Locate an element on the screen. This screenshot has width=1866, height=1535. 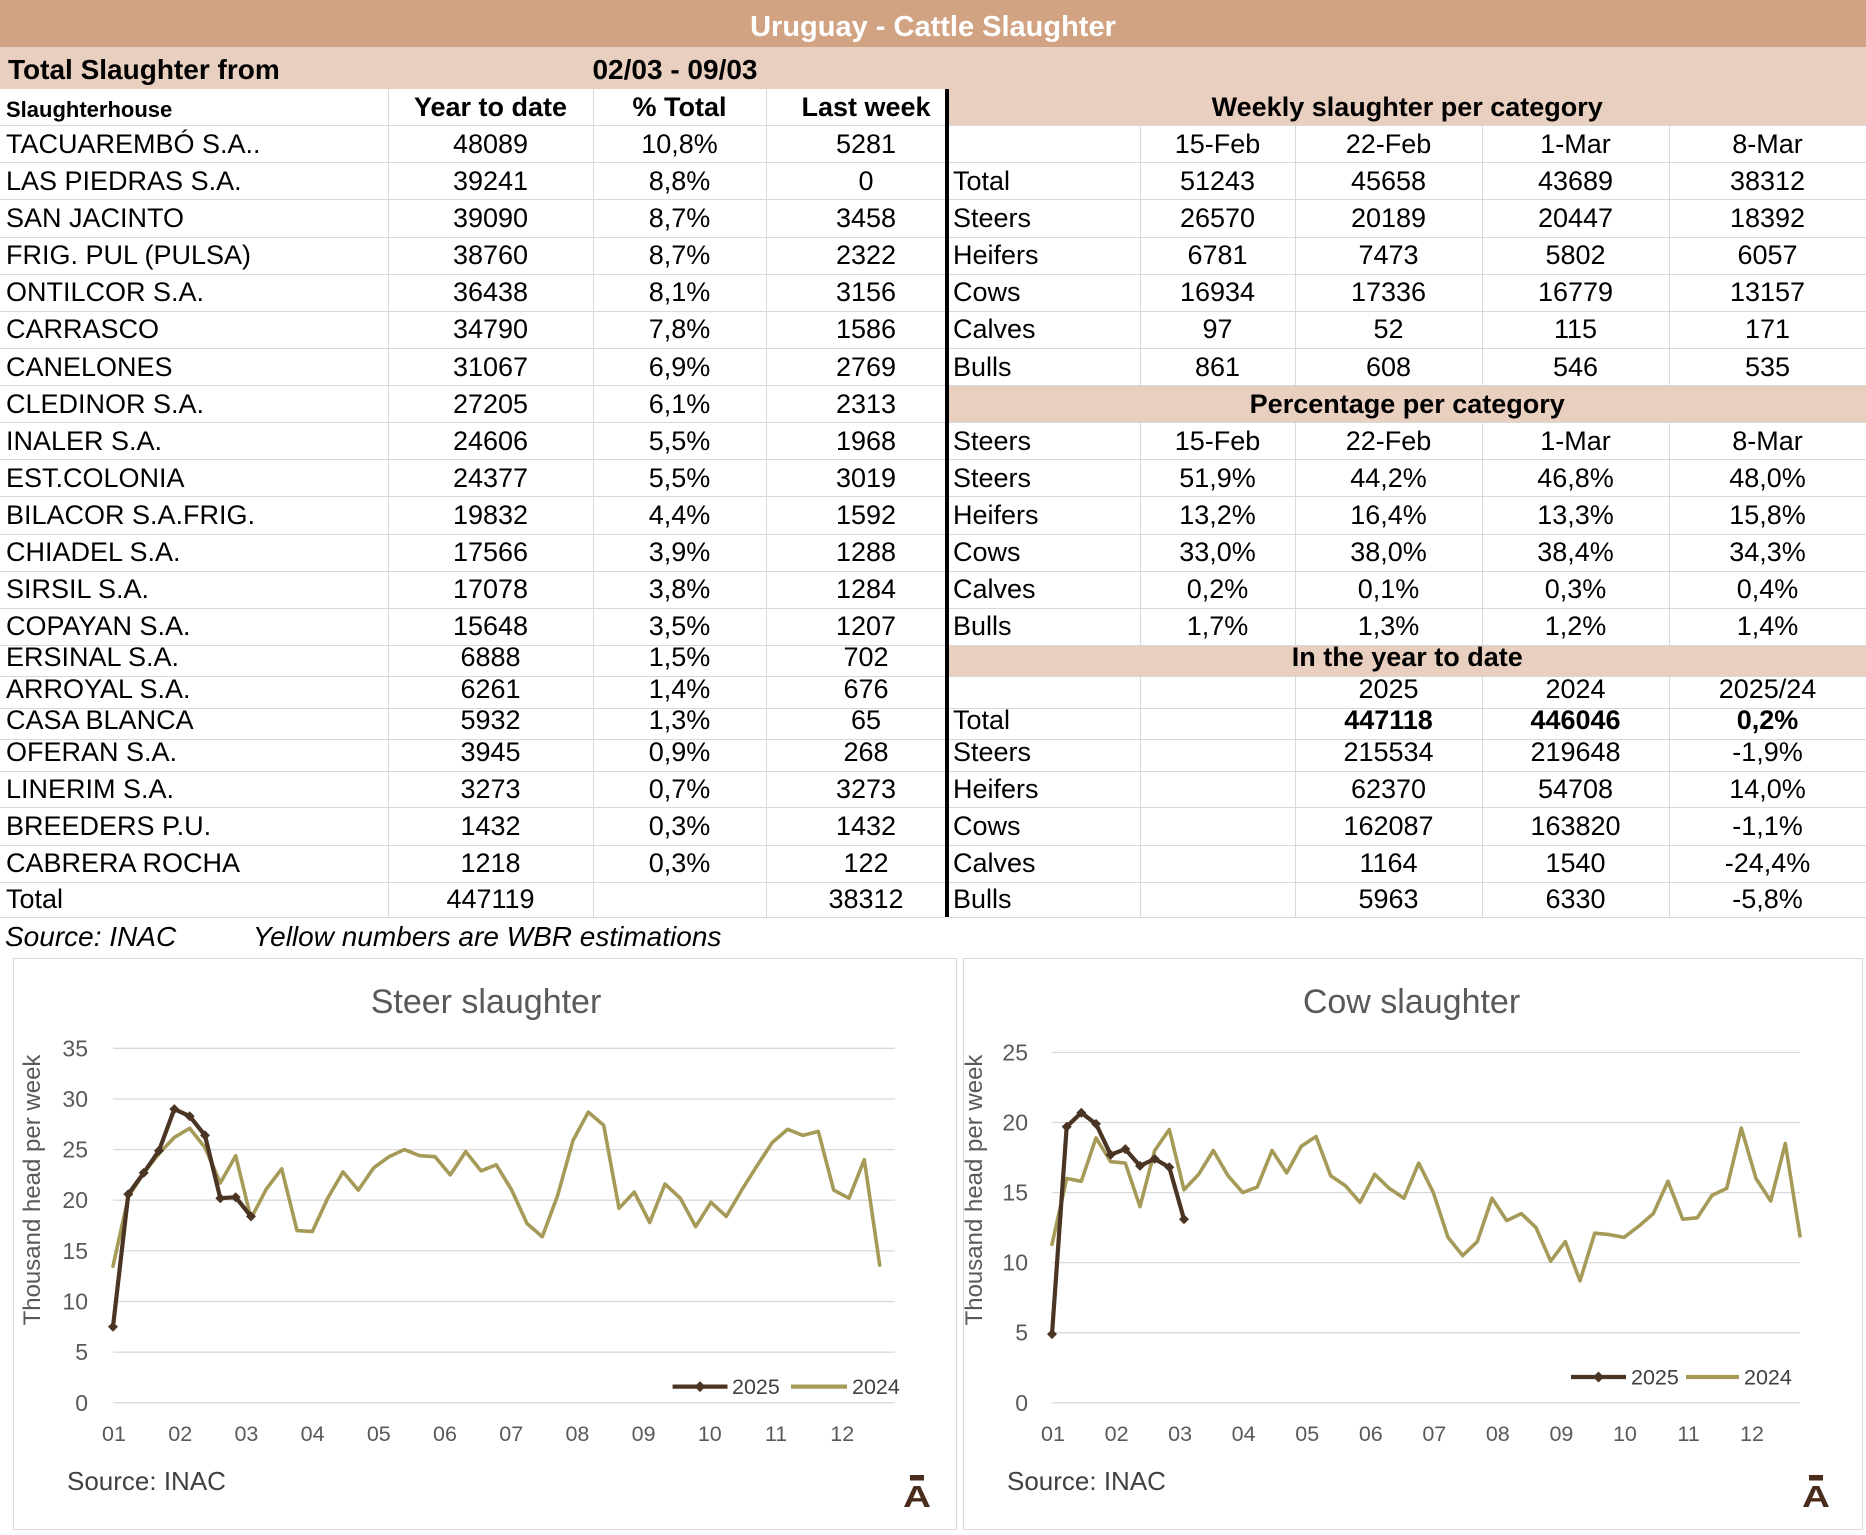
svg-text: 30 is located at coordinates (75, 1099).